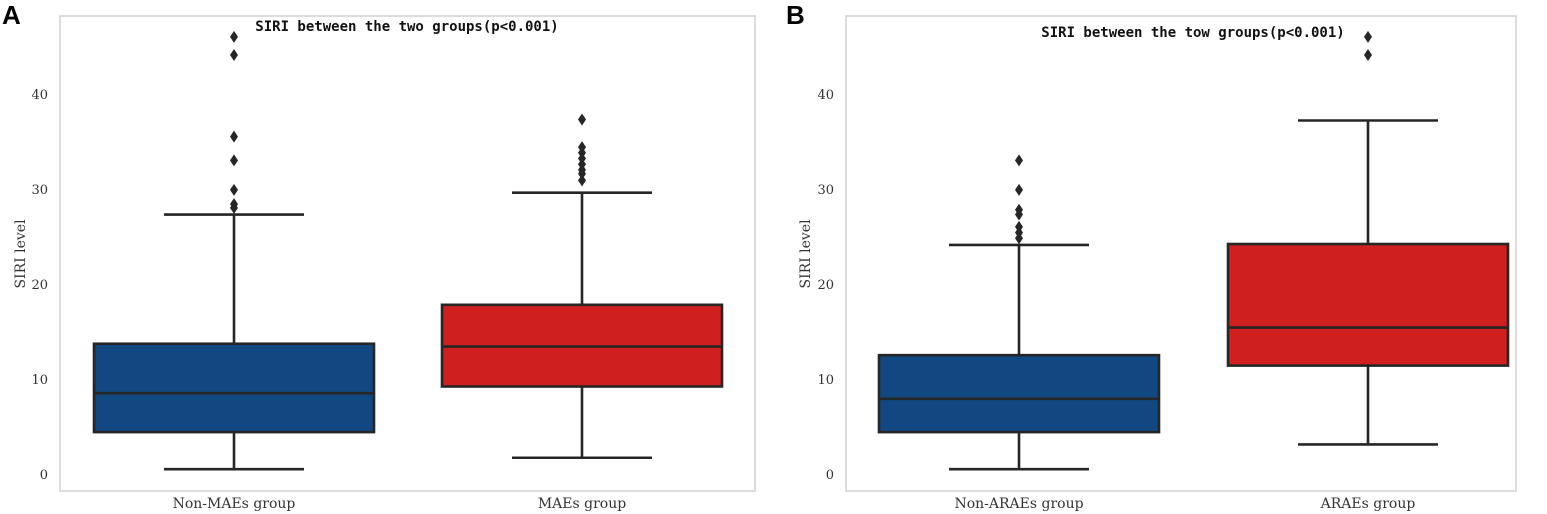  Describe the element at coordinates (21, 254) in the screenshot. I see `y-axis-label-a: SIRI level` at that location.